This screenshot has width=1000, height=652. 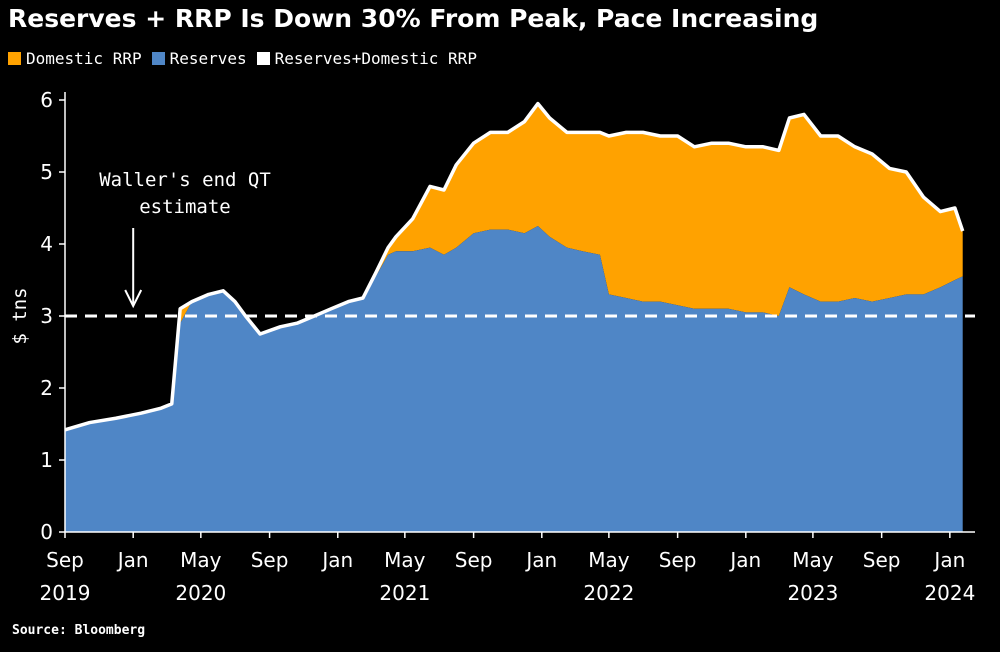 I want to click on x-year-label: 2024, so click(x=949, y=593).